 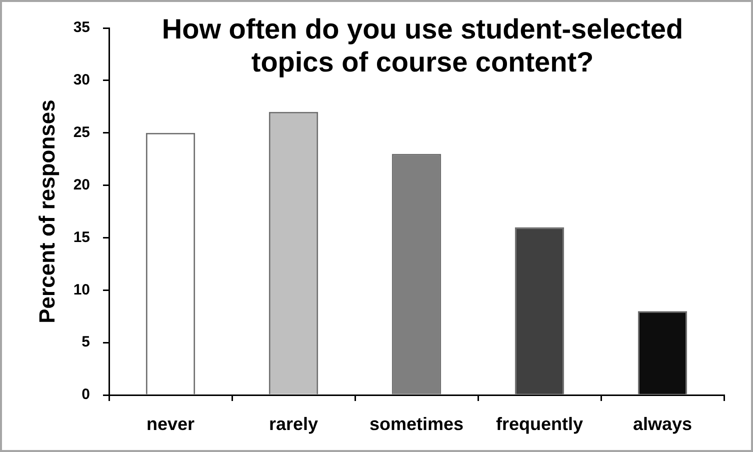 I want to click on x-tick-label: sometimes, so click(x=416, y=424).